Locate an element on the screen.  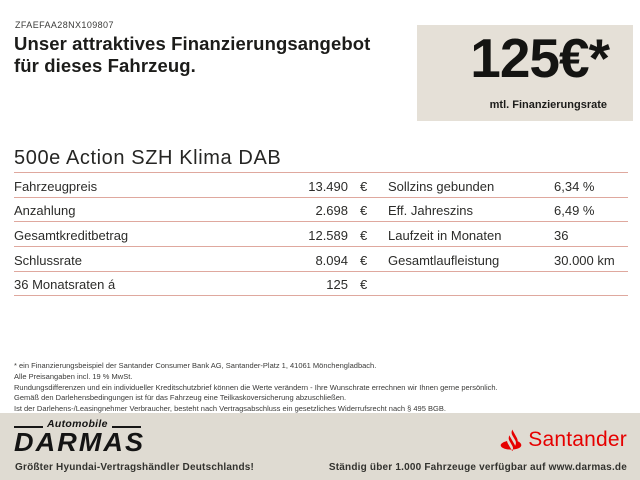
row-value: 6,34 % is located at coordinates (574, 186).